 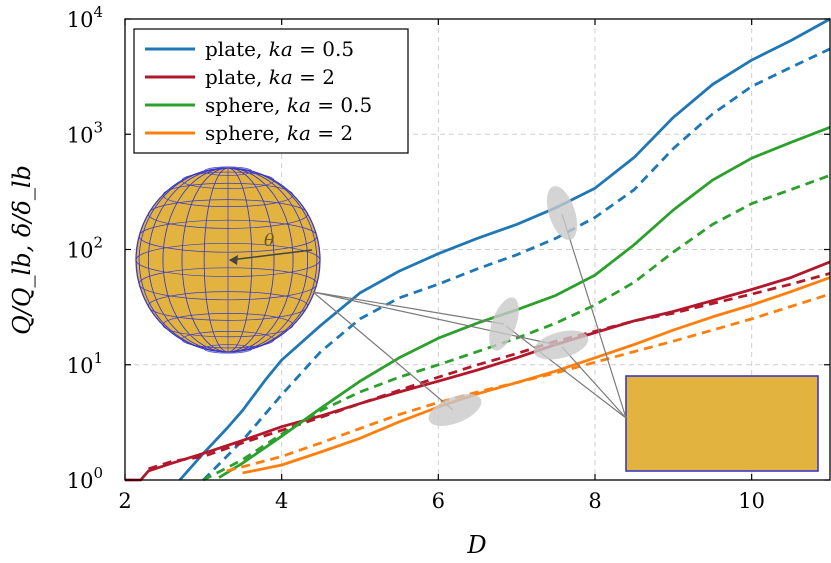 What do you see at coordinates (85, 17) in the screenshot?
I see `y-tick-label: 10⁴` at bounding box center [85, 17].